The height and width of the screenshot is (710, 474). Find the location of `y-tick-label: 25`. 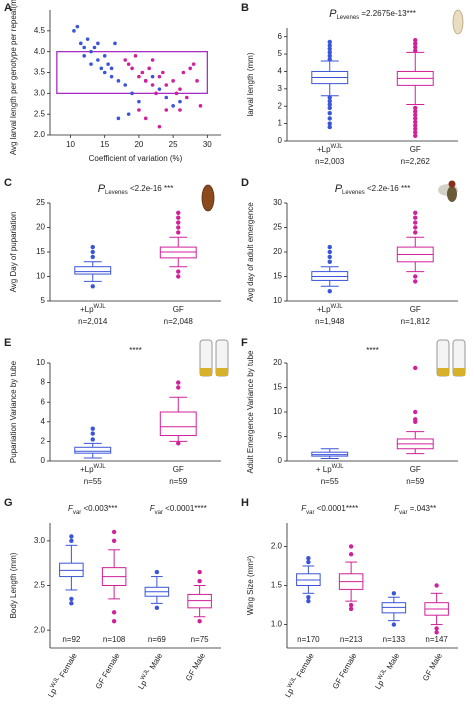

y-tick-label: 25 is located at coordinates (277, 227).